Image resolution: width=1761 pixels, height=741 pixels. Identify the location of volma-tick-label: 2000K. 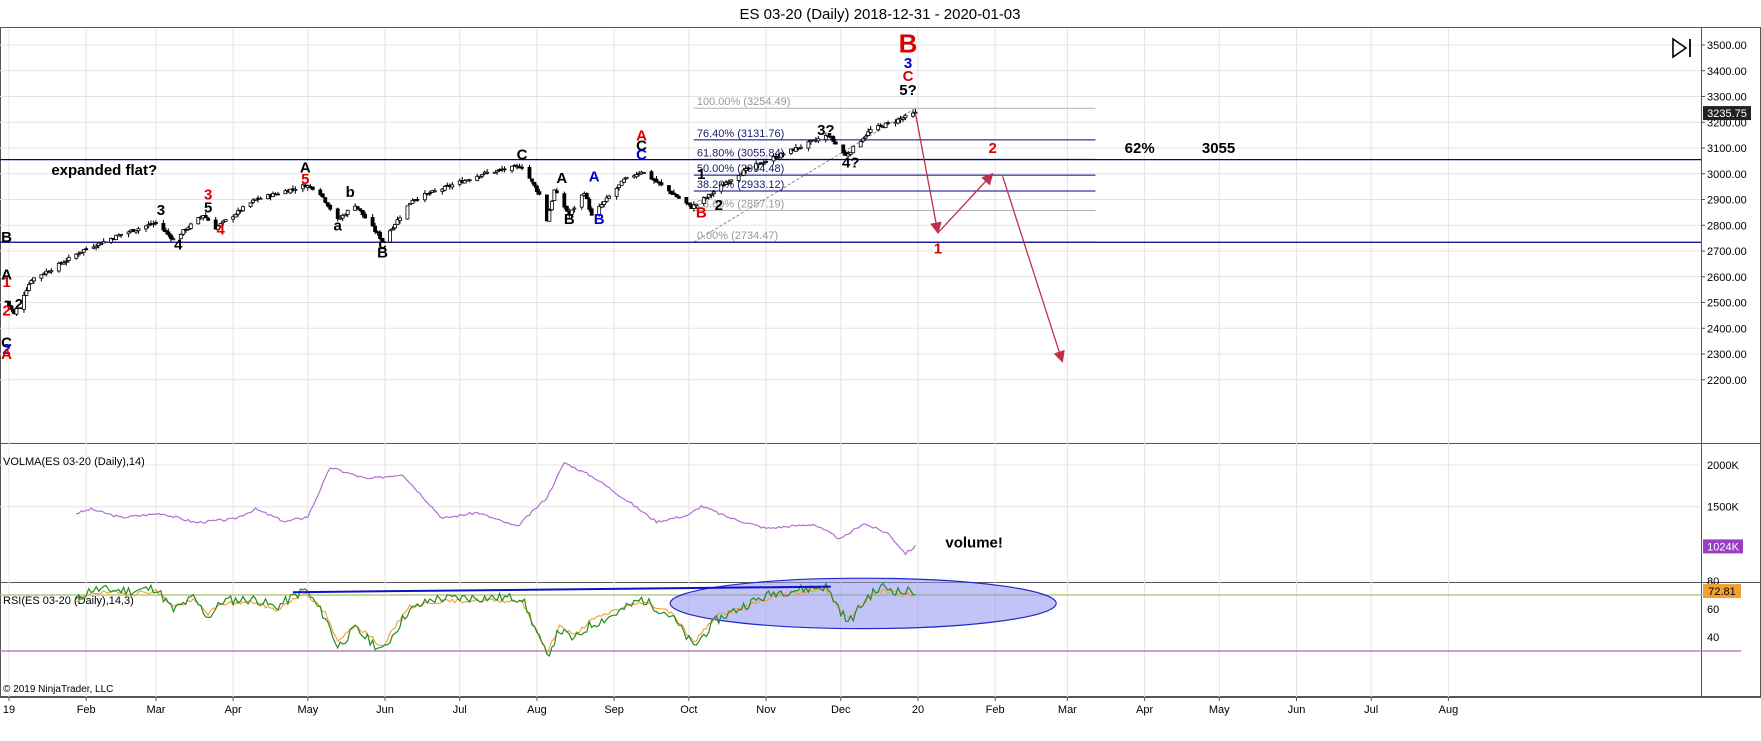
(1723, 466).